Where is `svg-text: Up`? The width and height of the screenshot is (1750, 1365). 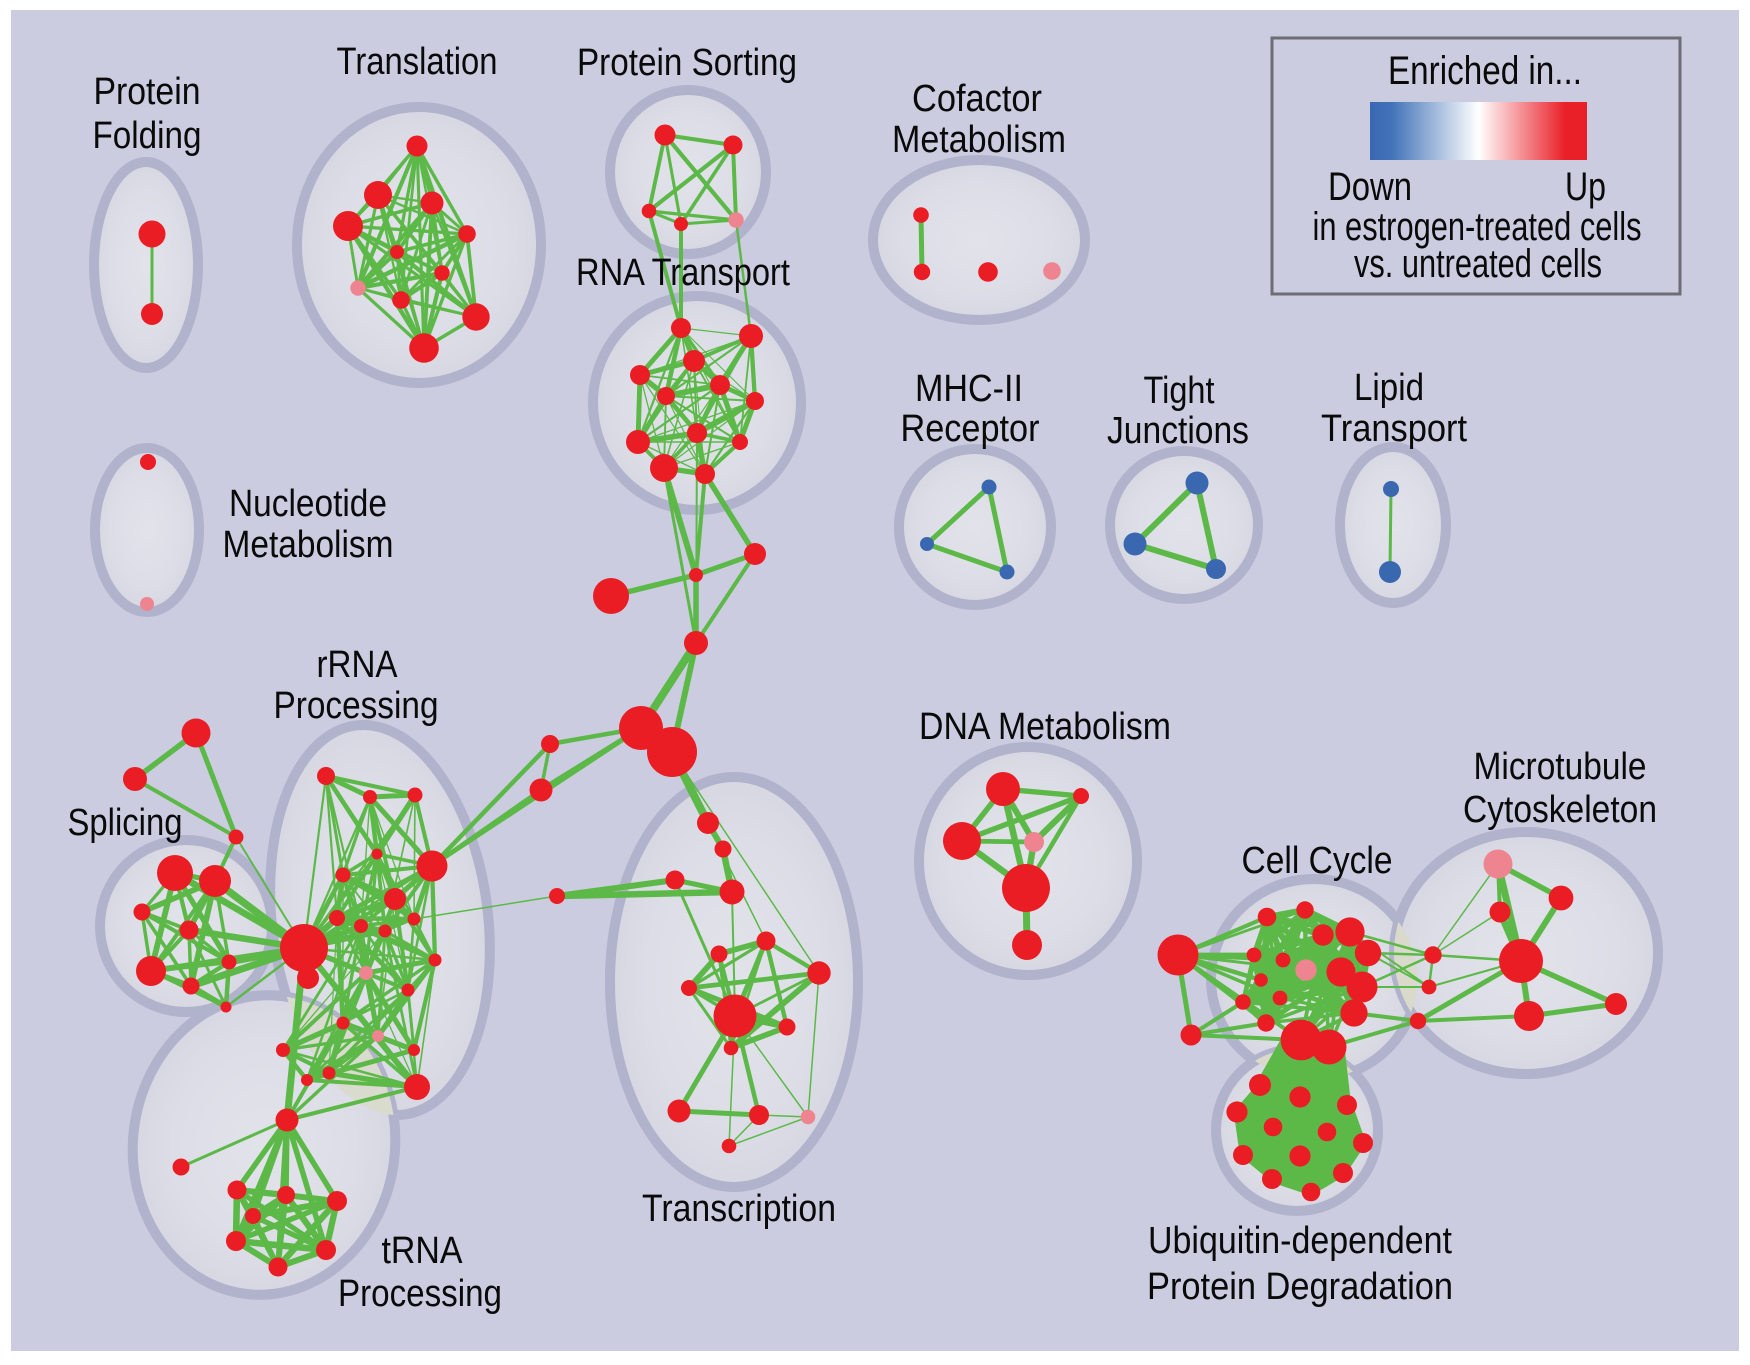
svg-text: Up is located at coordinates (1585, 187).